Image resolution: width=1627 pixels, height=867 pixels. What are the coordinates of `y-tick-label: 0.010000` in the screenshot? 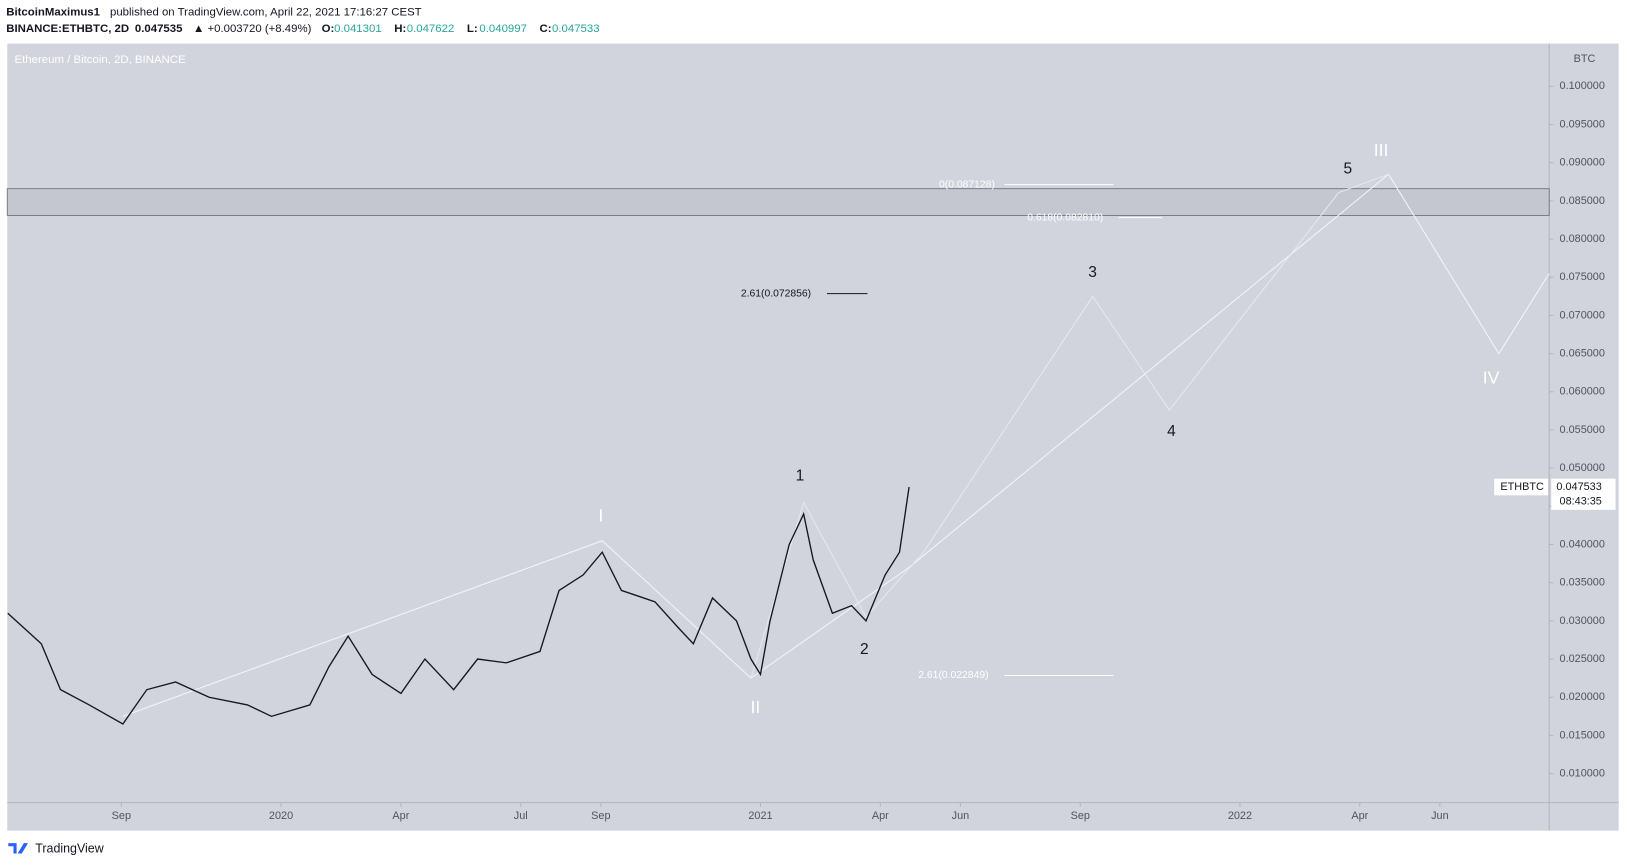 It's located at (1582, 773).